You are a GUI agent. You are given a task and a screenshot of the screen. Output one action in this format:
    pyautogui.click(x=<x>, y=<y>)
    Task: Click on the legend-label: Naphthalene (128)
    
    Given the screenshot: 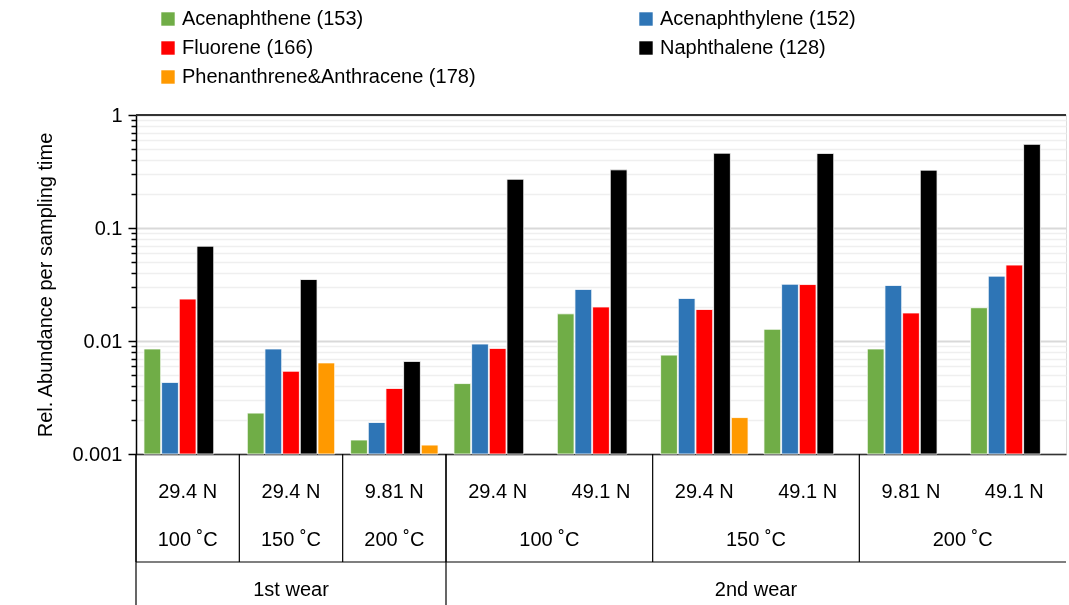 What is the action you would take?
    pyautogui.click(x=743, y=47)
    